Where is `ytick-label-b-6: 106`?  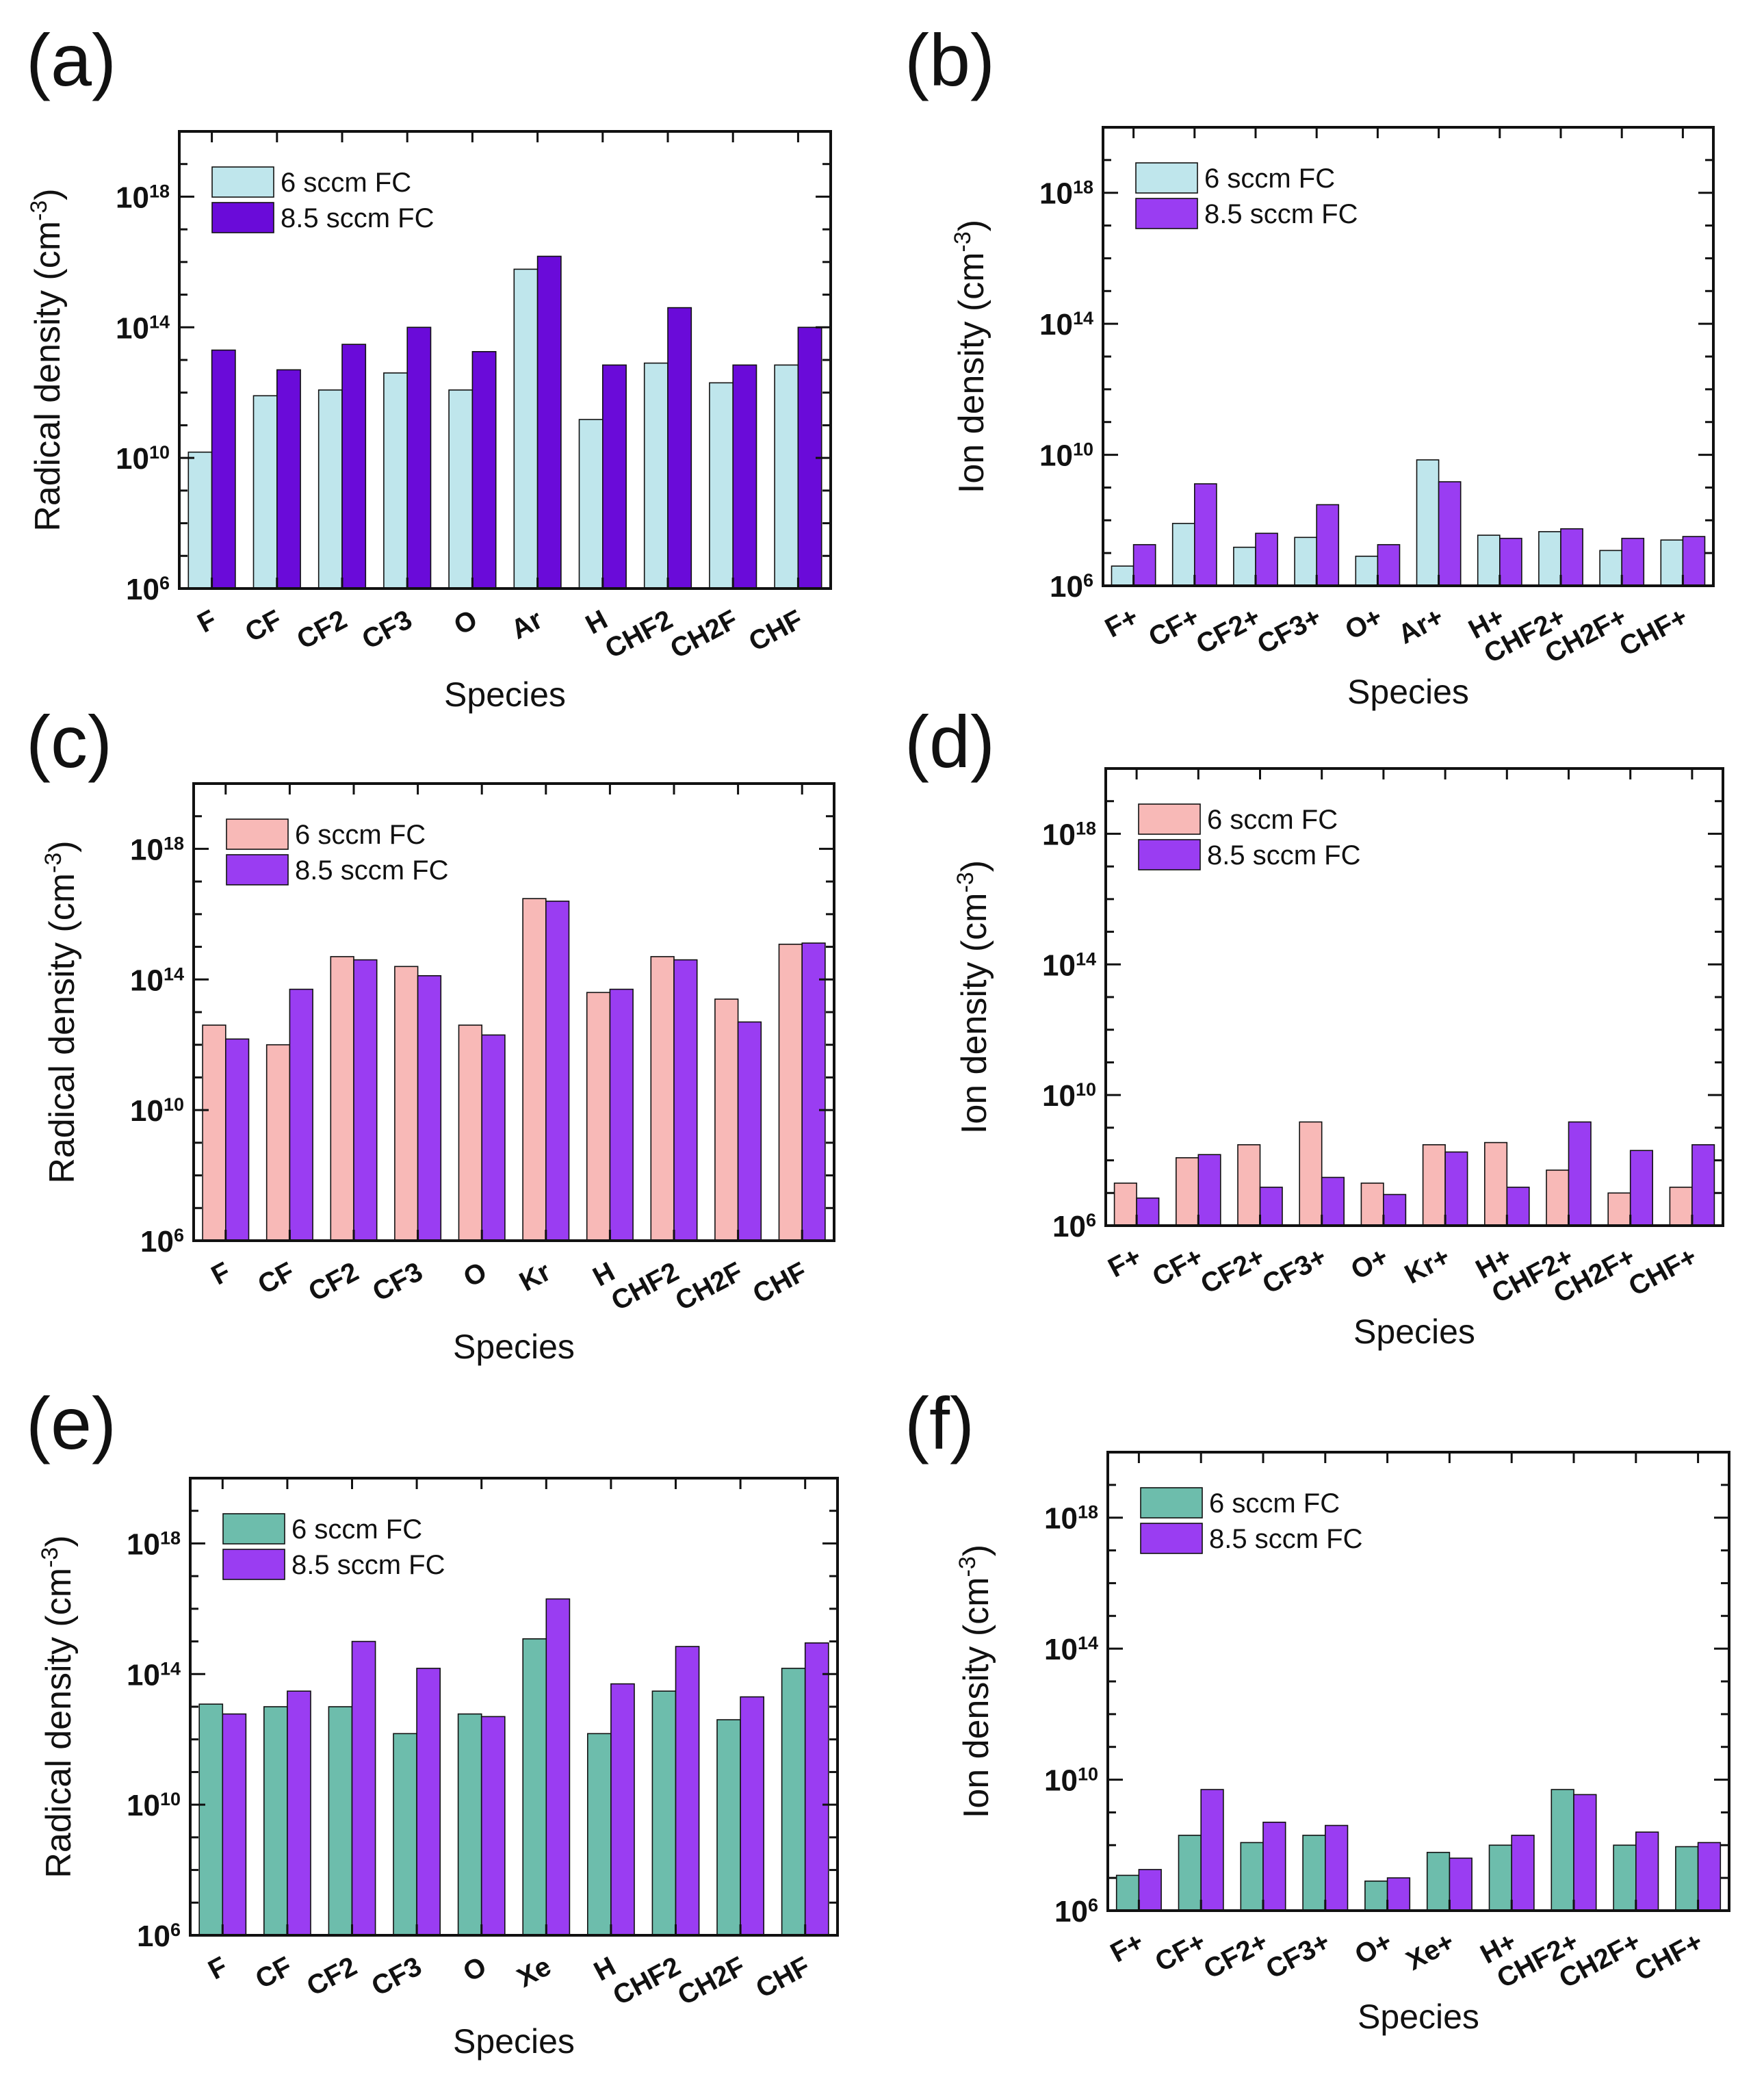
ytick-label-b-6: 106 is located at coordinates (1072, 587).